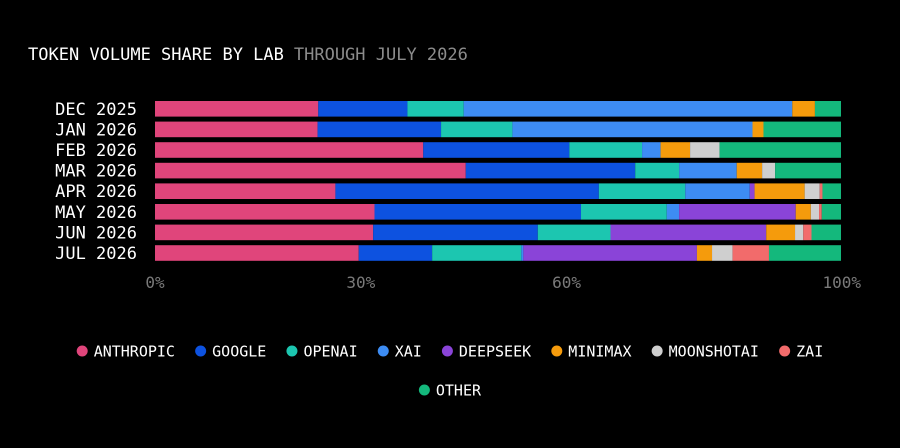  What do you see at coordinates (239, 352) in the screenshot?
I see `legend-label: GOOGLE` at bounding box center [239, 352].